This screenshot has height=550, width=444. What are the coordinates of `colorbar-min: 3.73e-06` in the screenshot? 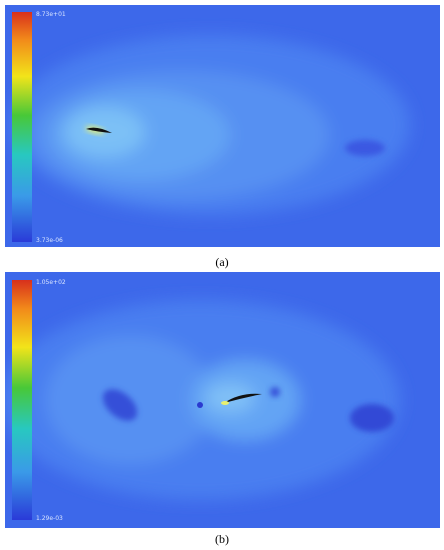 It's located at (49, 240).